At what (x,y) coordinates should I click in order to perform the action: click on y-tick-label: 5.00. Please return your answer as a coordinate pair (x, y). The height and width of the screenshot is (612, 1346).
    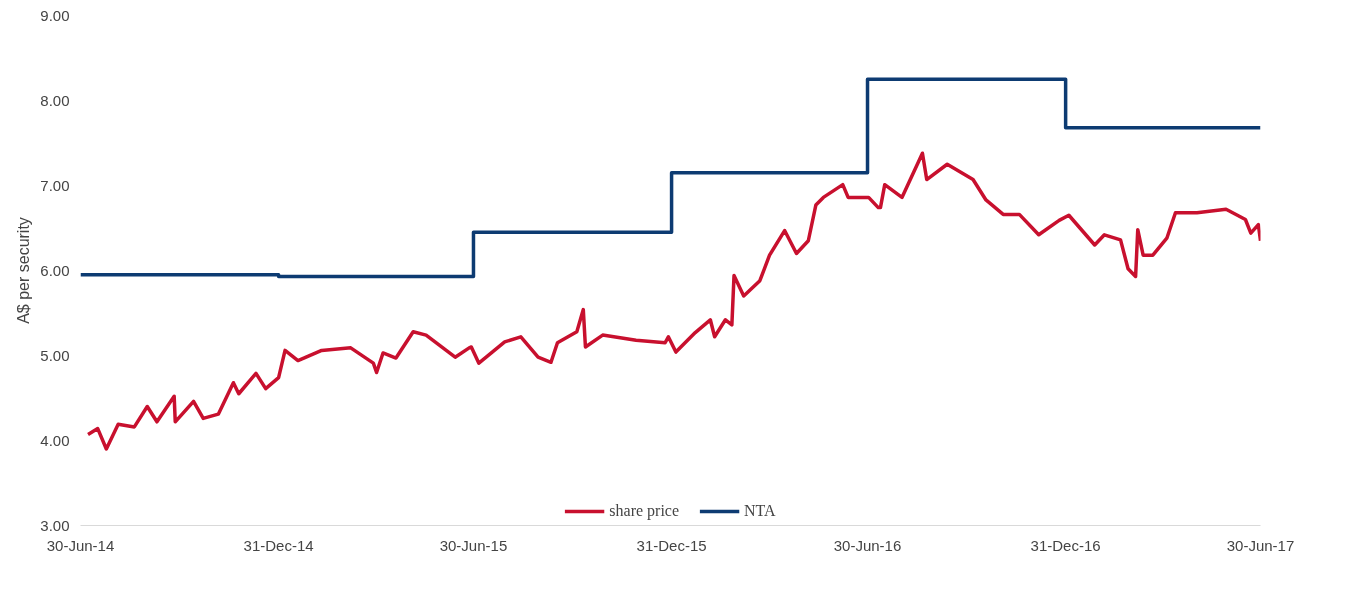
    Looking at the image, I should click on (55, 355).